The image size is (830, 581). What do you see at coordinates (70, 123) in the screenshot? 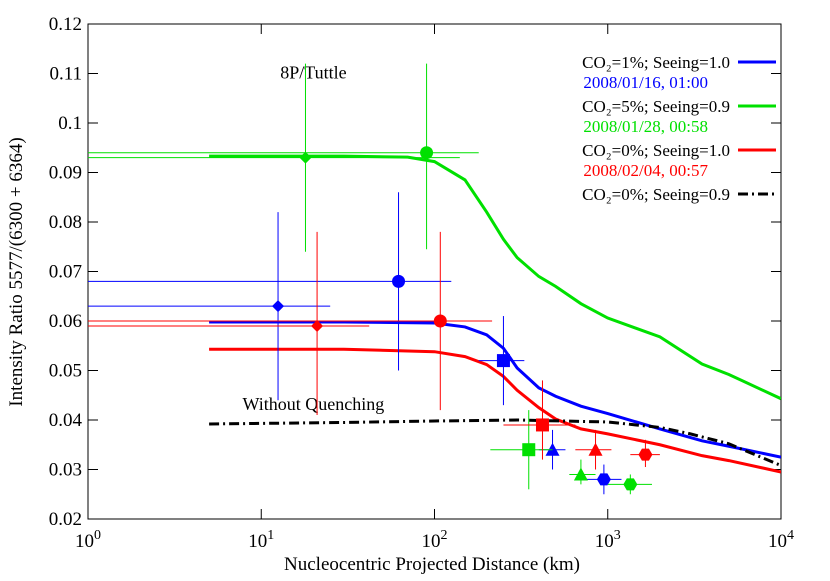
I see `y-tick-label: 0.1` at bounding box center [70, 123].